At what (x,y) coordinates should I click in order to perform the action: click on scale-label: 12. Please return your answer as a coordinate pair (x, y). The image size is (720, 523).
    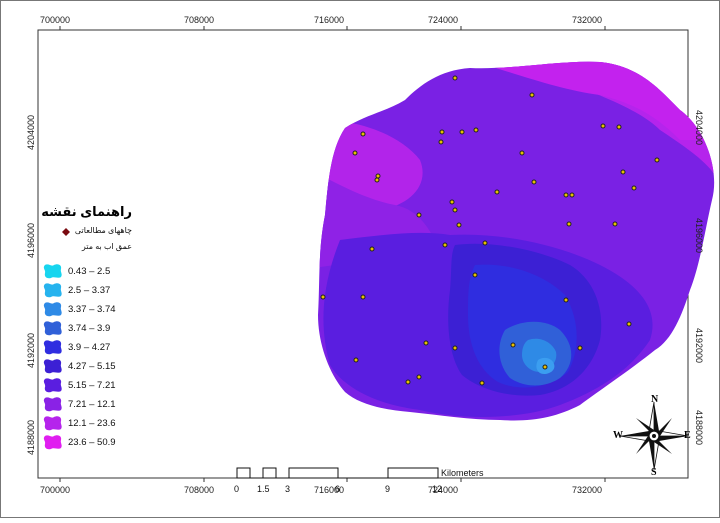
    Looking at the image, I should click on (437, 489).